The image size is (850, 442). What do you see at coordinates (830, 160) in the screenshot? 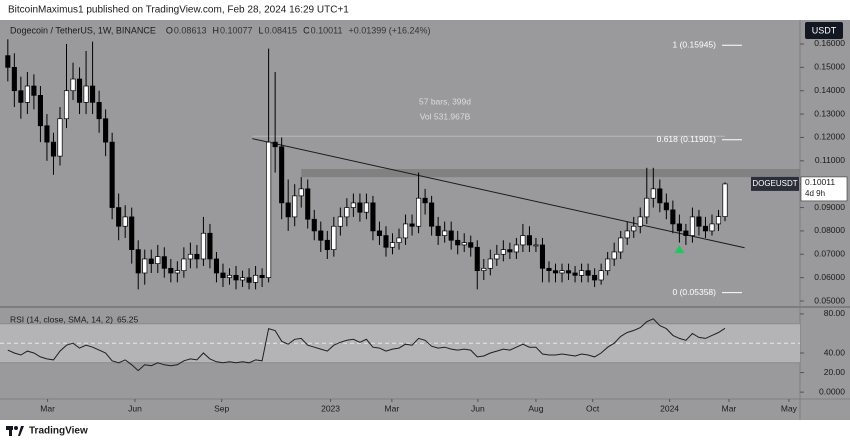
I see `y-tick-label: 0.11000` at bounding box center [830, 160].